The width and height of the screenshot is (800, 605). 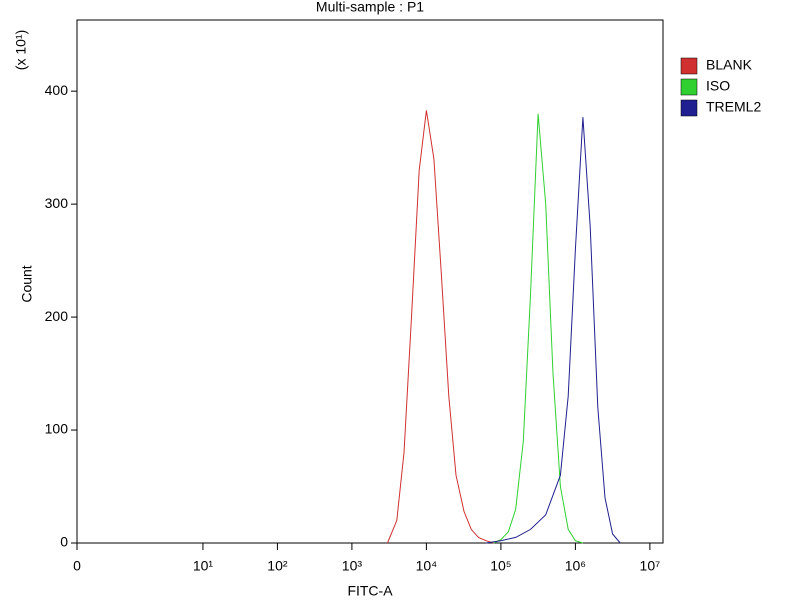 I want to click on x-tick-label: 10⁷, so click(x=650, y=566).